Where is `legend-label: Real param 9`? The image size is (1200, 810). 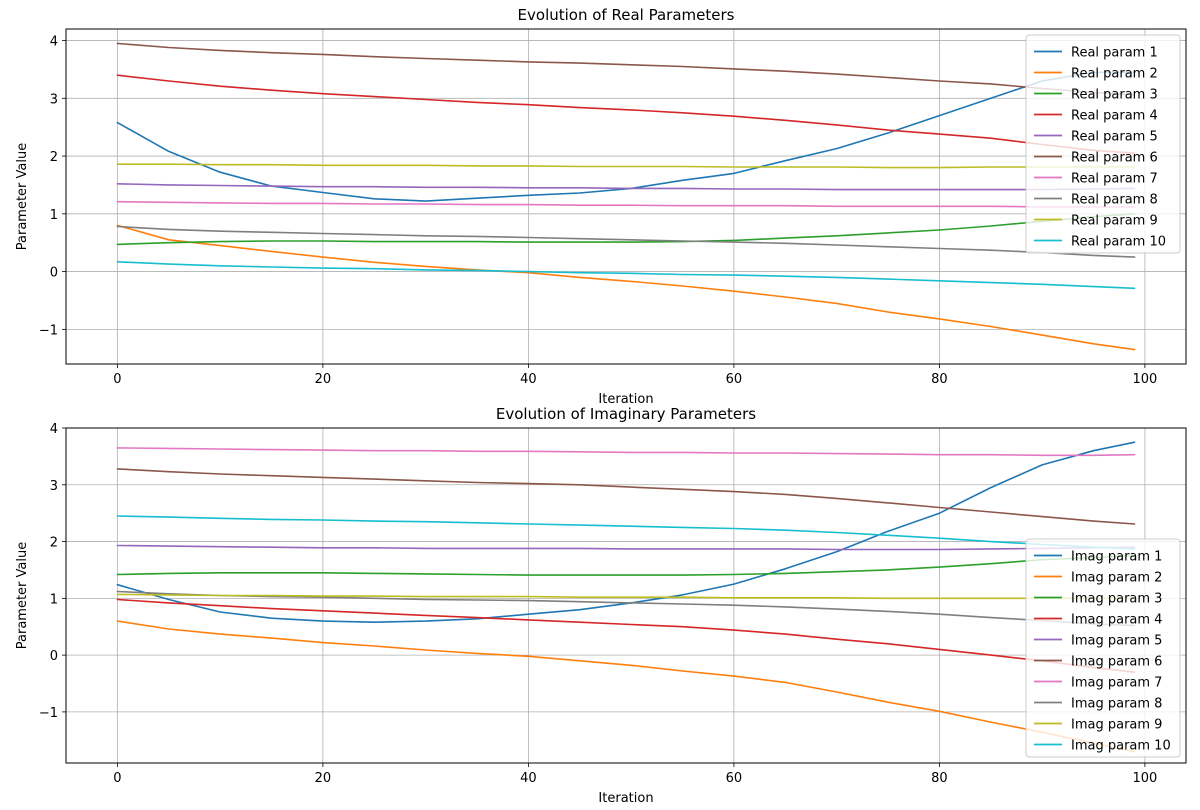 legend-label: Real param 9 is located at coordinates (1114, 221).